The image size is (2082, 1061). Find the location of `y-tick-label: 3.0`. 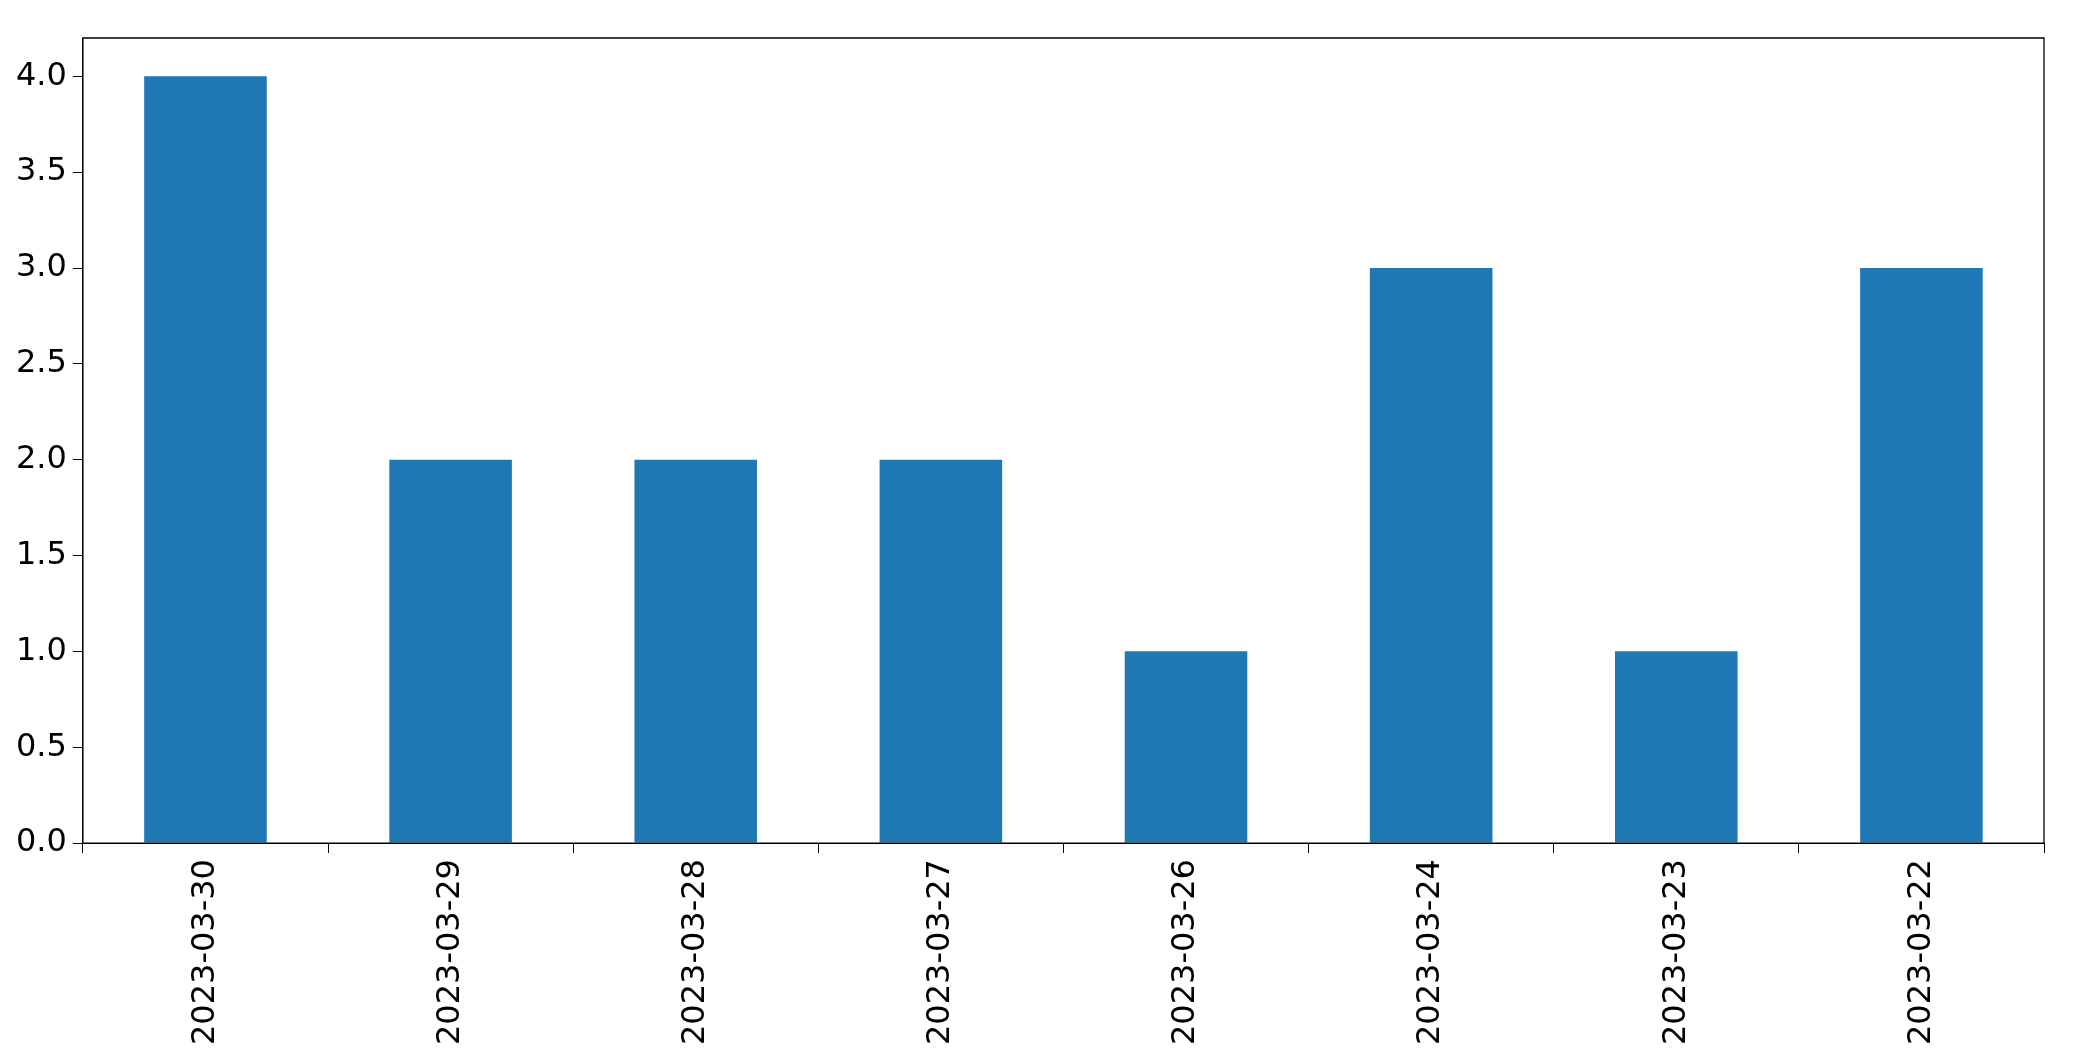

y-tick-label: 3.0 is located at coordinates (41, 265).